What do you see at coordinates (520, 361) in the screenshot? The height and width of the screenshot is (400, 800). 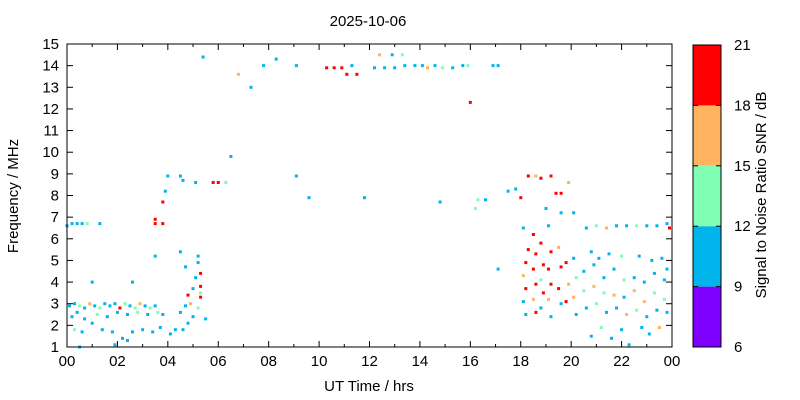 I see `x-tick-label: 18` at bounding box center [520, 361].